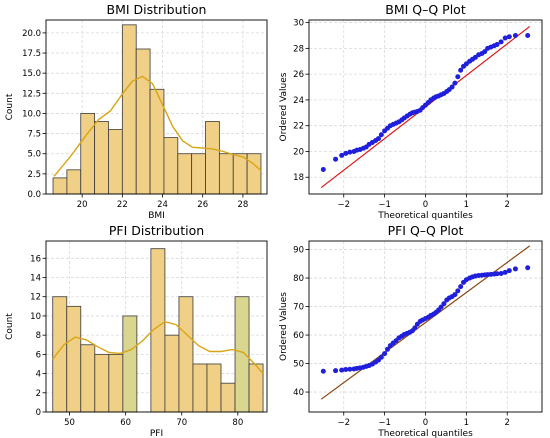  I want to click on x-tick-label: 22, so click(122, 205).